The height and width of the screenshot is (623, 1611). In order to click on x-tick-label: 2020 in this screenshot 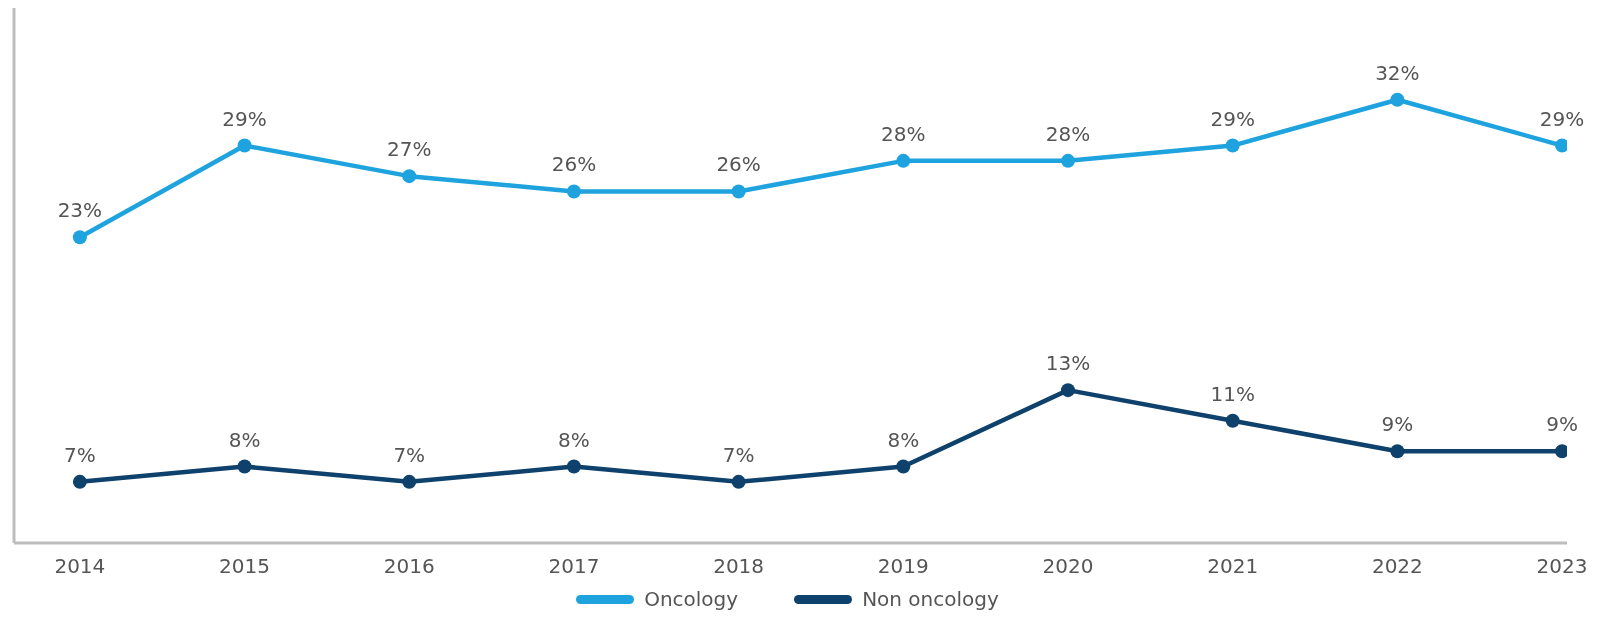, I will do `click(1068, 566)`.